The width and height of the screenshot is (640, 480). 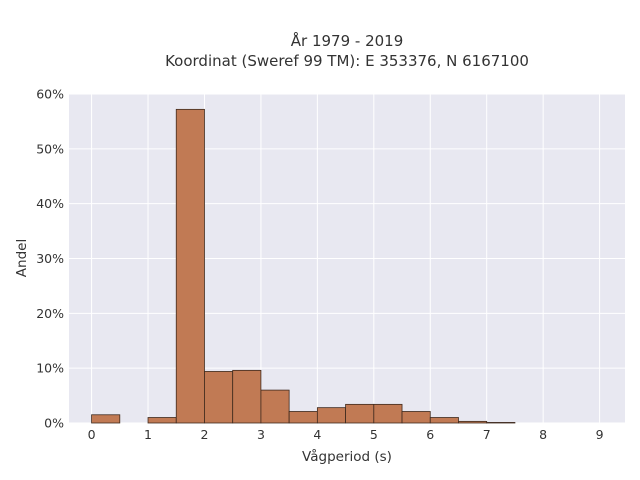 I want to click on x-tick-label: 6, so click(x=430, y=434).